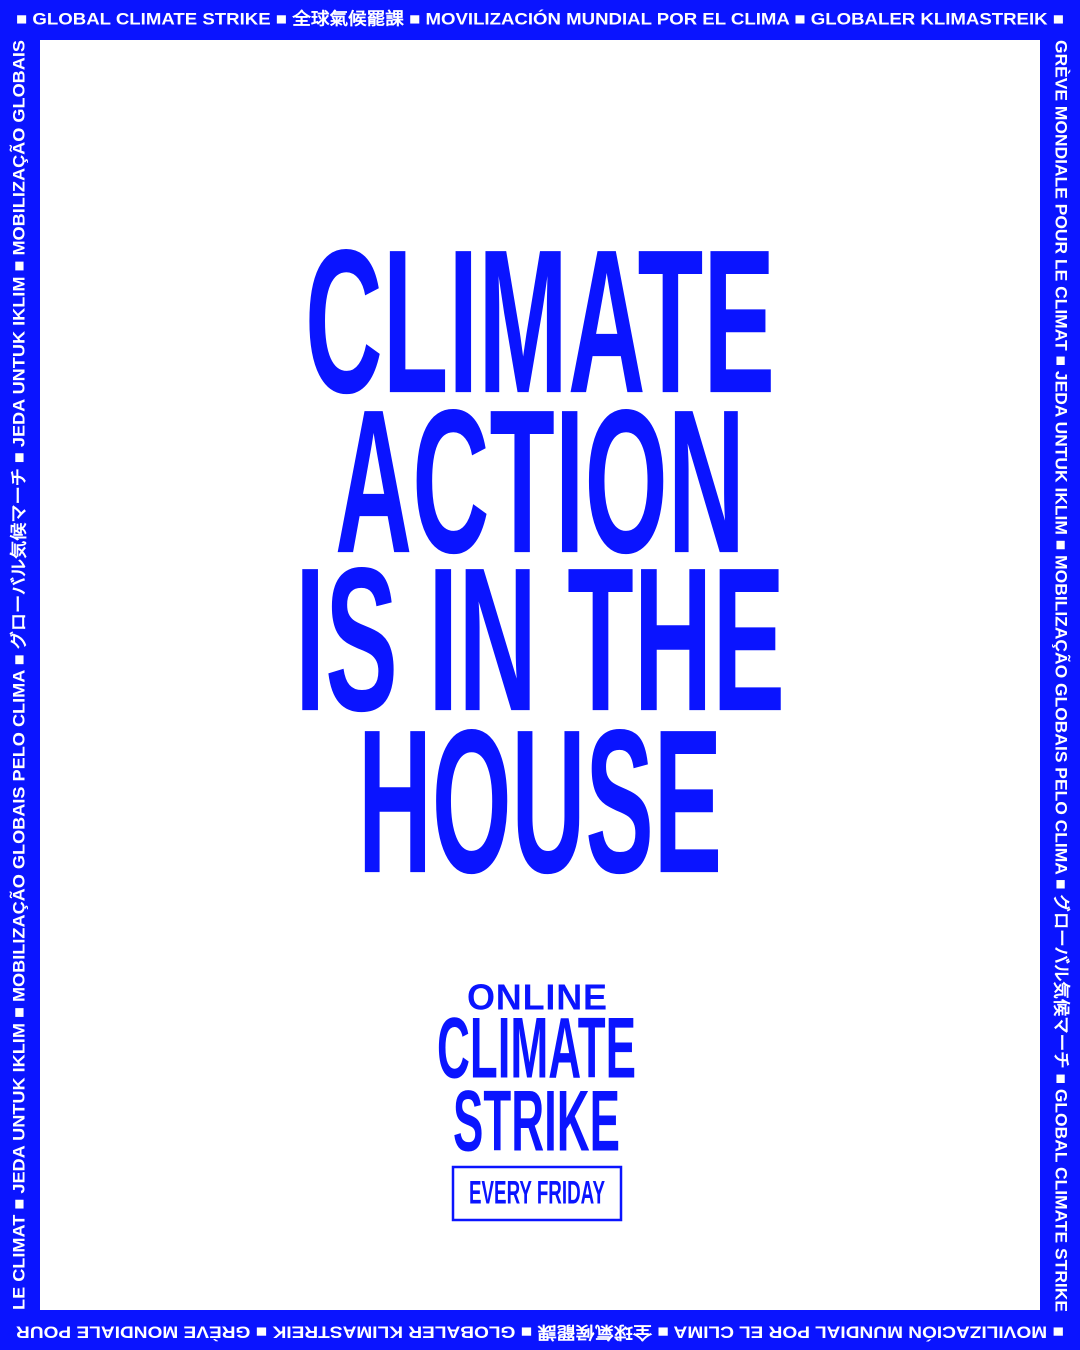 The width and height of the screenshot is (1080, 1350). Describe the element at coordinates (537, 997) in the screenshot. I see `logo-kicker: ONLINE` at that location.